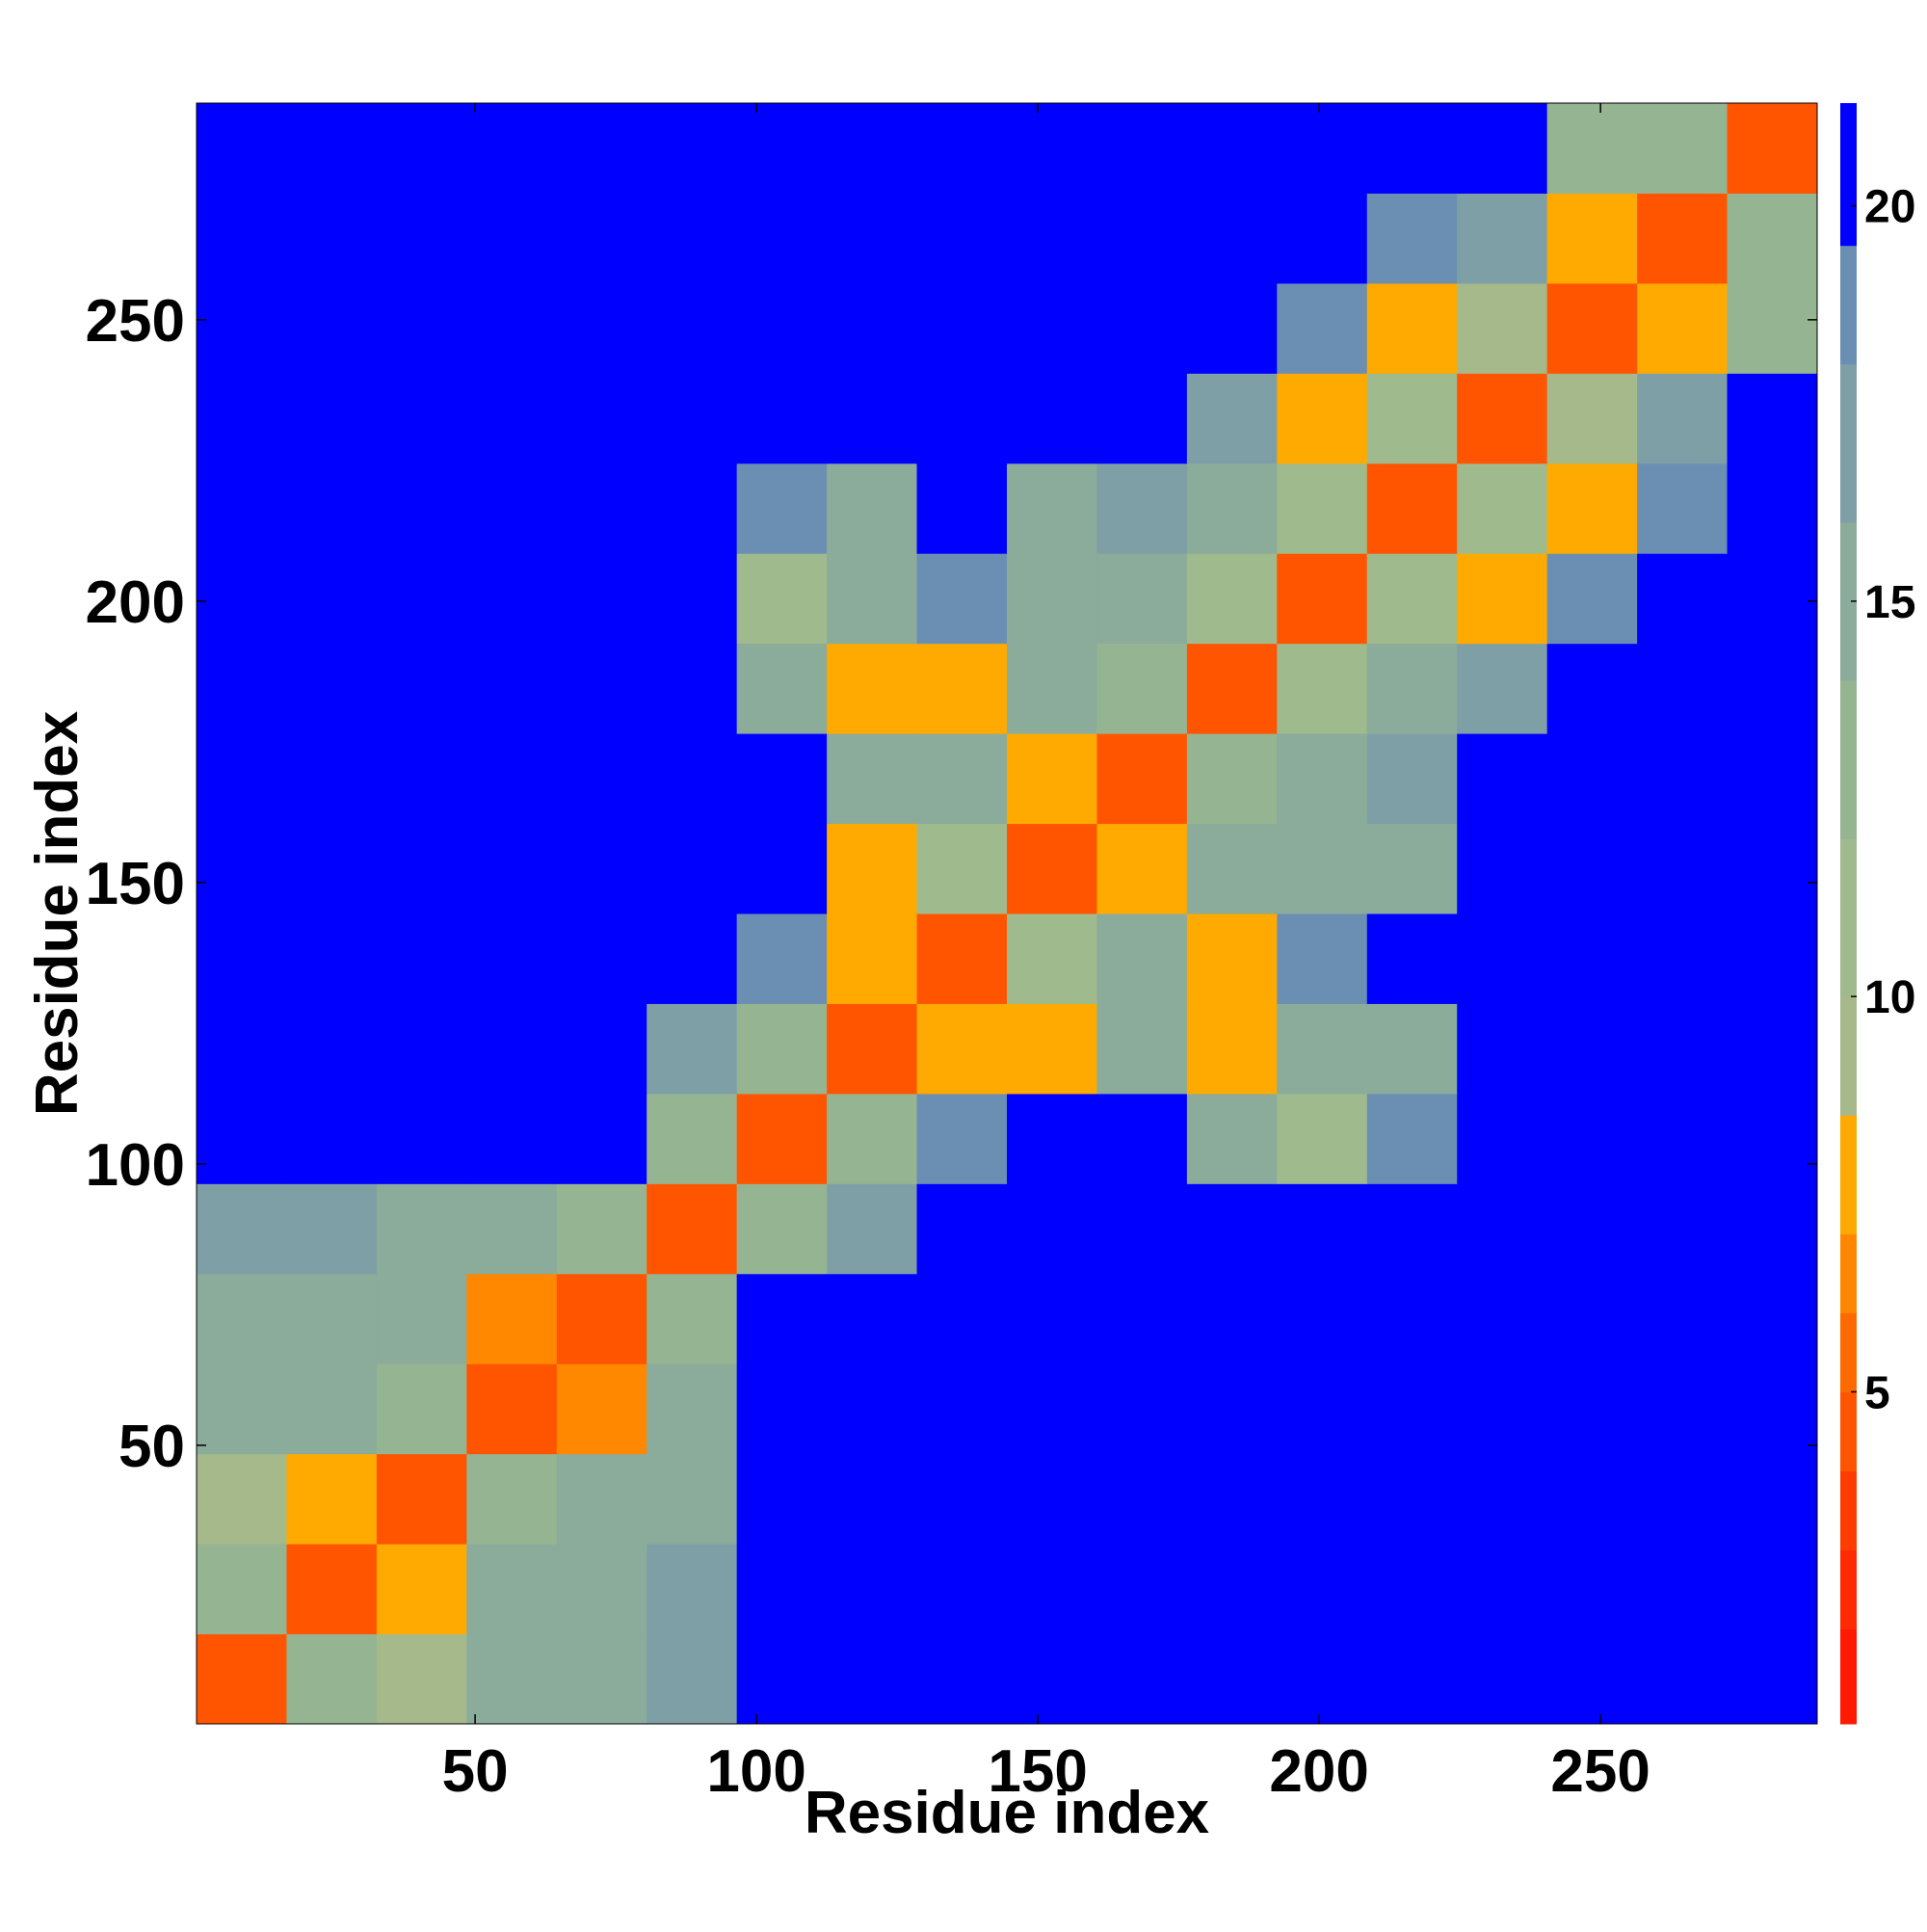 This screenshot has height=1932, width=1927. What do you see at coordinates (1890, 997) in the screenshot?
I see `colorbar-tick-label: 10` at bounding box center [1890, 997].